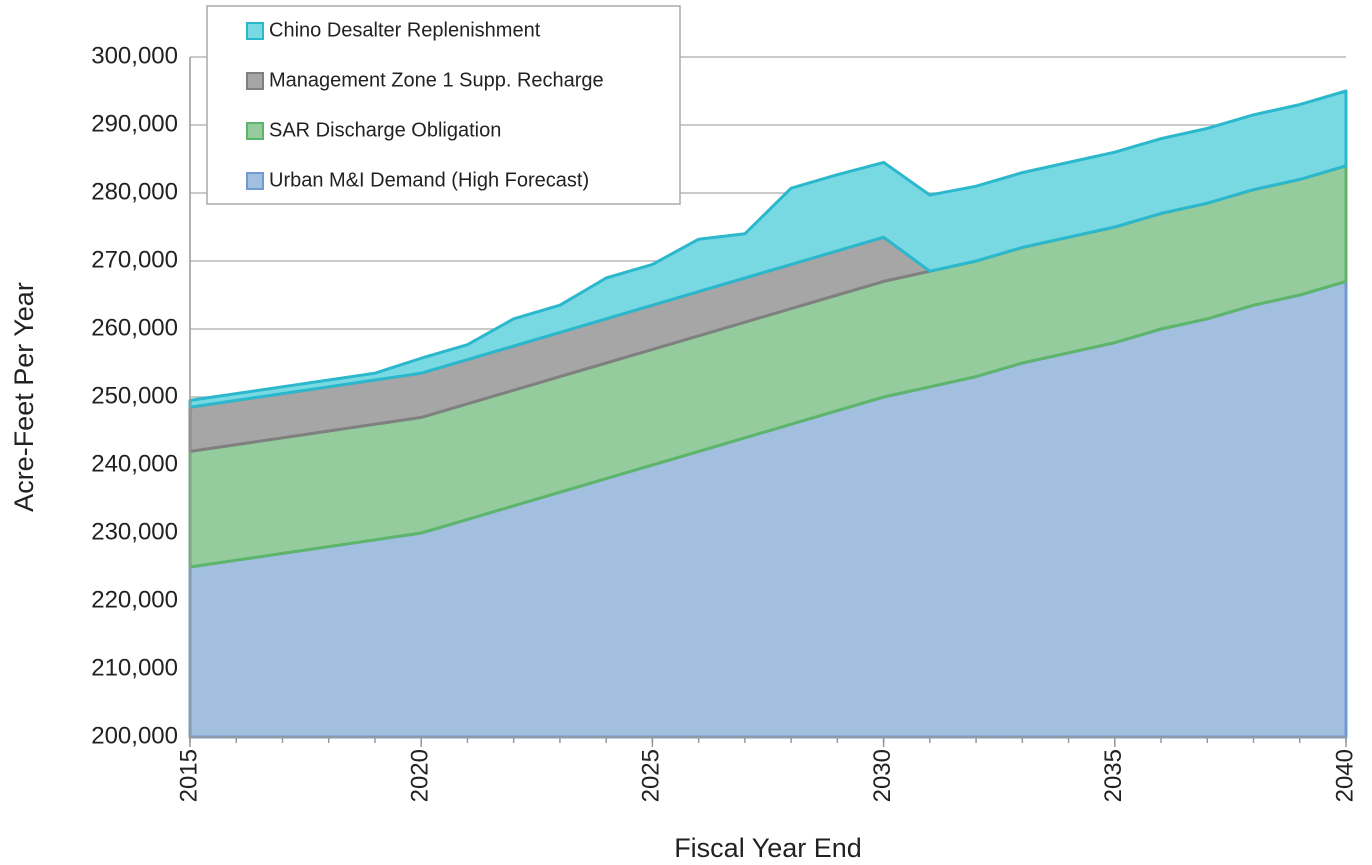 This screenshot has height=865, width=1372. What do you see at coordinates (134, 55) in the screenshot?
I see `y-tick-label: 300,000` at bounding box center [134, 55].